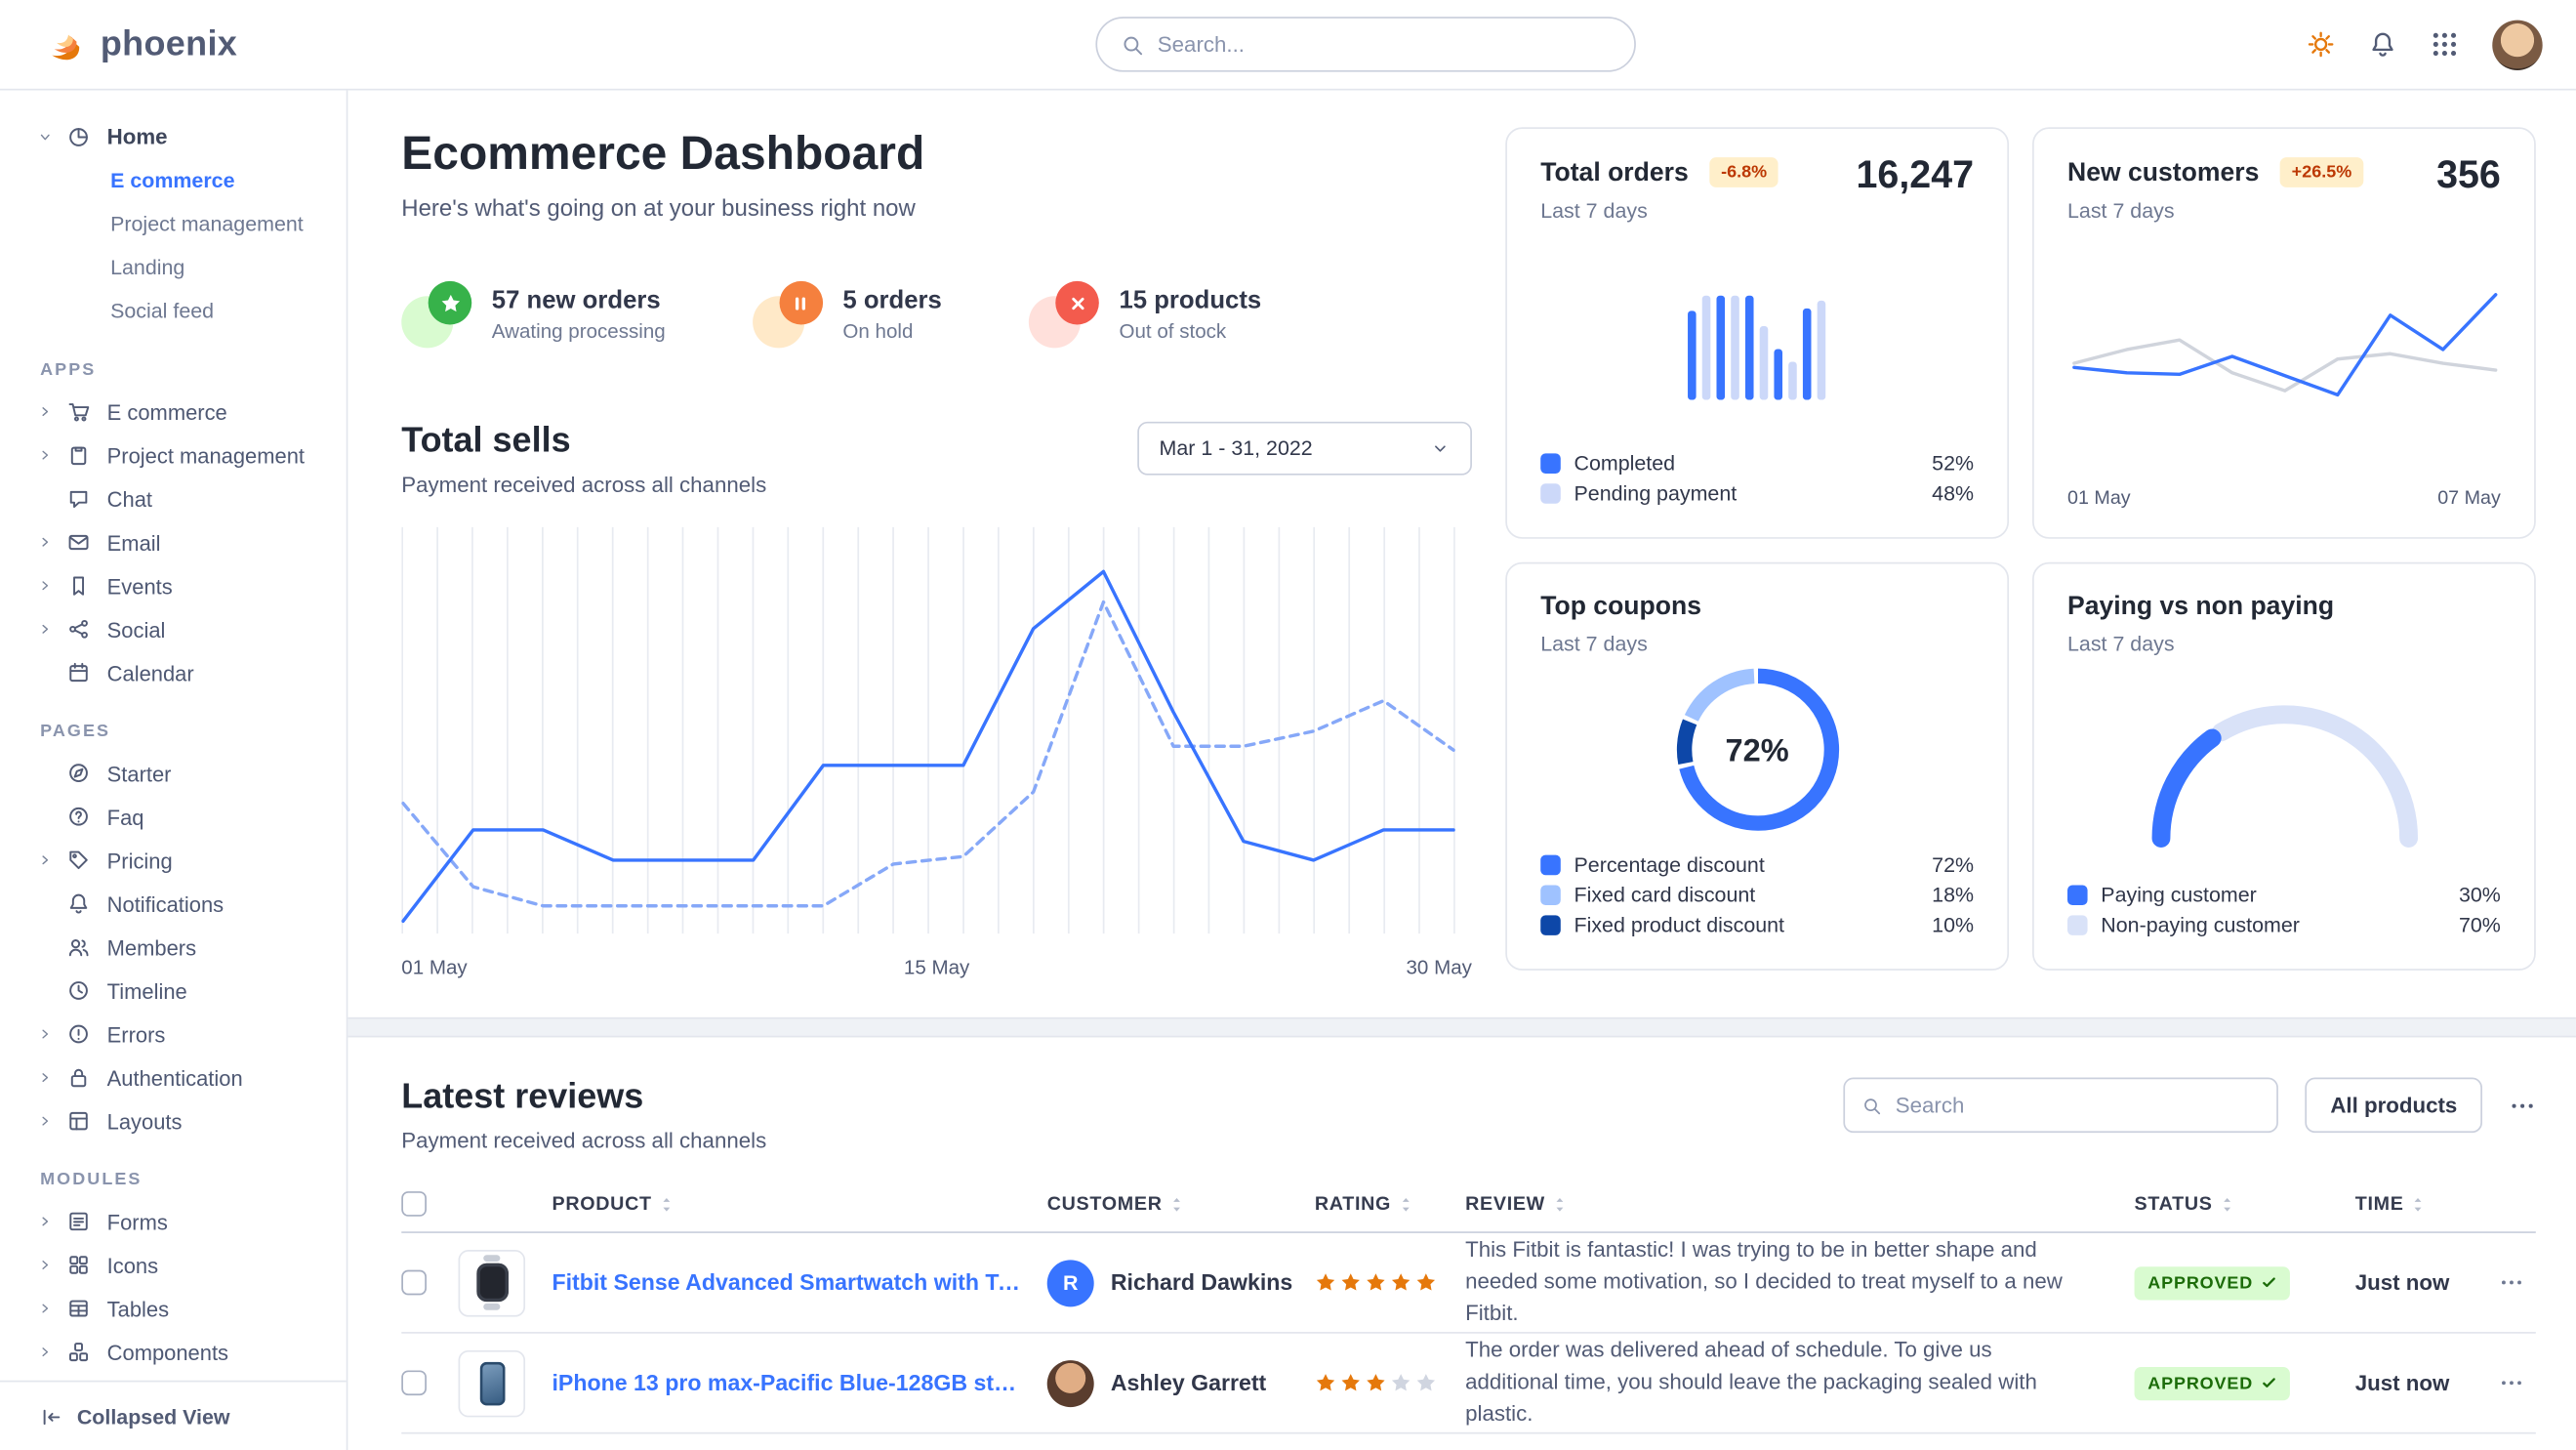 Image resolution: width=2576 pixels, height=1450 pixels. Describe the element at coordinates (1351, 1282) in the screenshot. I see `star-icon` at that location.